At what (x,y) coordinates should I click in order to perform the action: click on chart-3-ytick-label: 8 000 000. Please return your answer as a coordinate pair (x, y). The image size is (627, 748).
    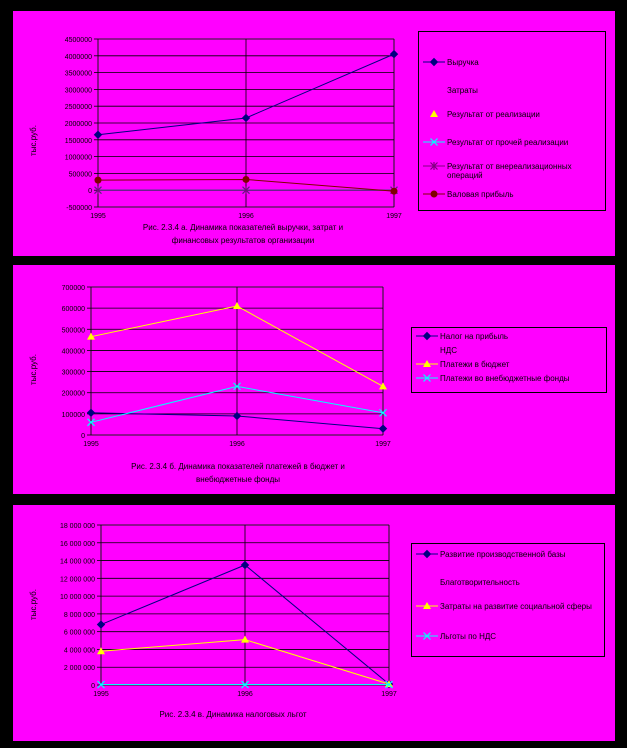
    Looking at the image, I should click on (79, 615).